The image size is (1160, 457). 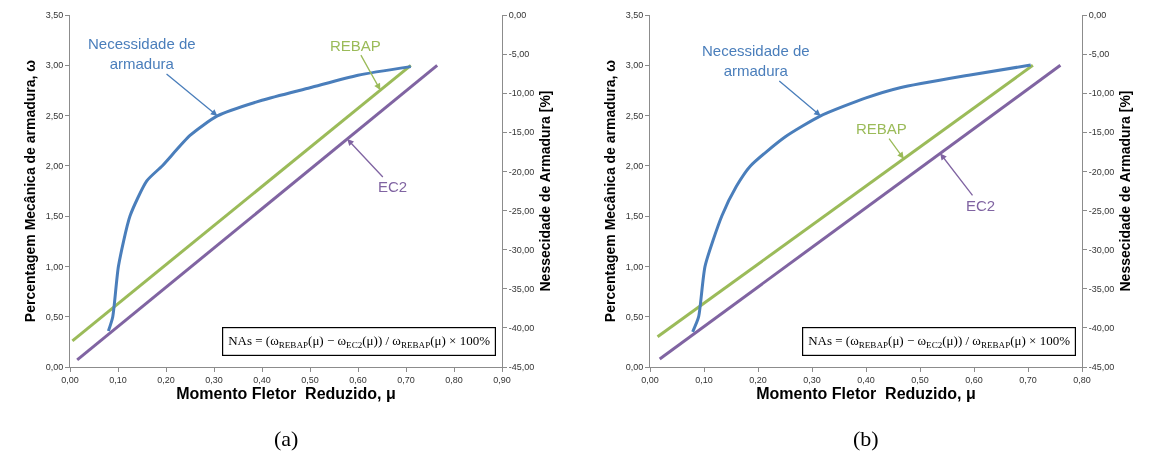 What do you see at coordinates (502, 379) in the screenshot?
I see `x-tick-label: 0,90` at bounding box center [502, 379].